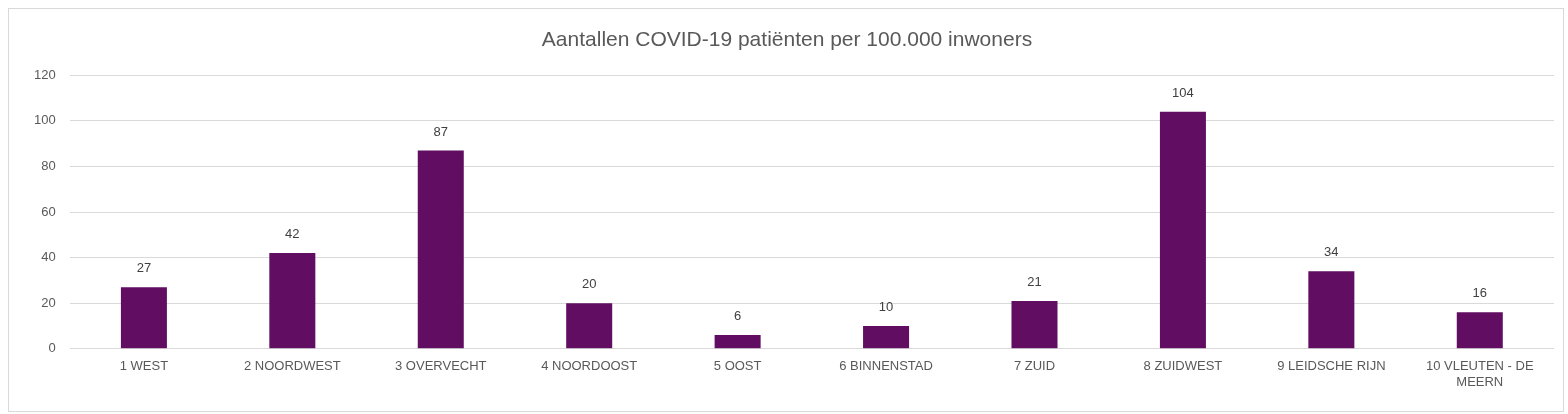 This screenshot has height=414, width=1568. Describe the element at coordinates (787, 39) in the screenshot. I see `chart-title: Aantallen COVID-19 patiënten per 100.000 inwoners` at that location.